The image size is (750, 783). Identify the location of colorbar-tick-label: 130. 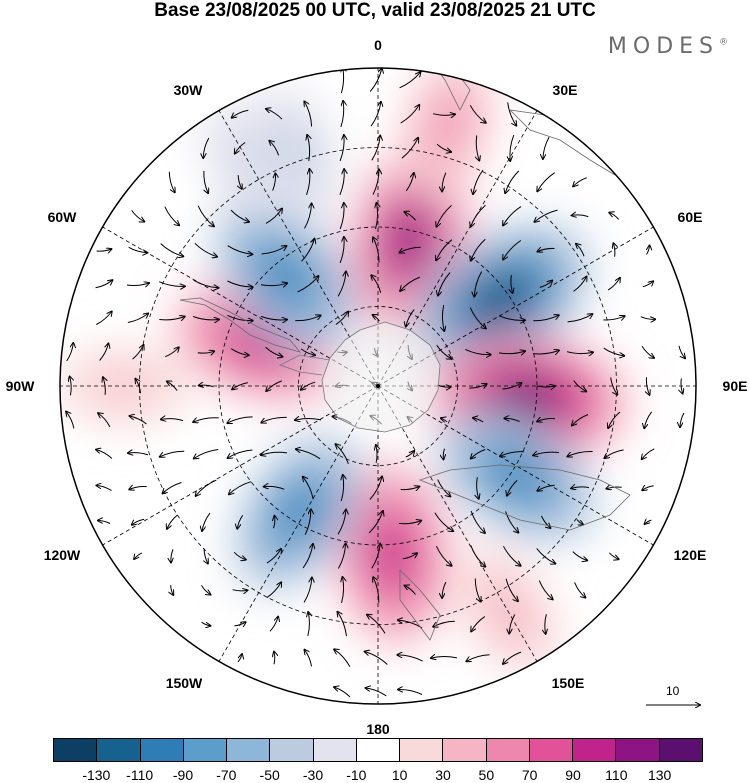
(659, 775).